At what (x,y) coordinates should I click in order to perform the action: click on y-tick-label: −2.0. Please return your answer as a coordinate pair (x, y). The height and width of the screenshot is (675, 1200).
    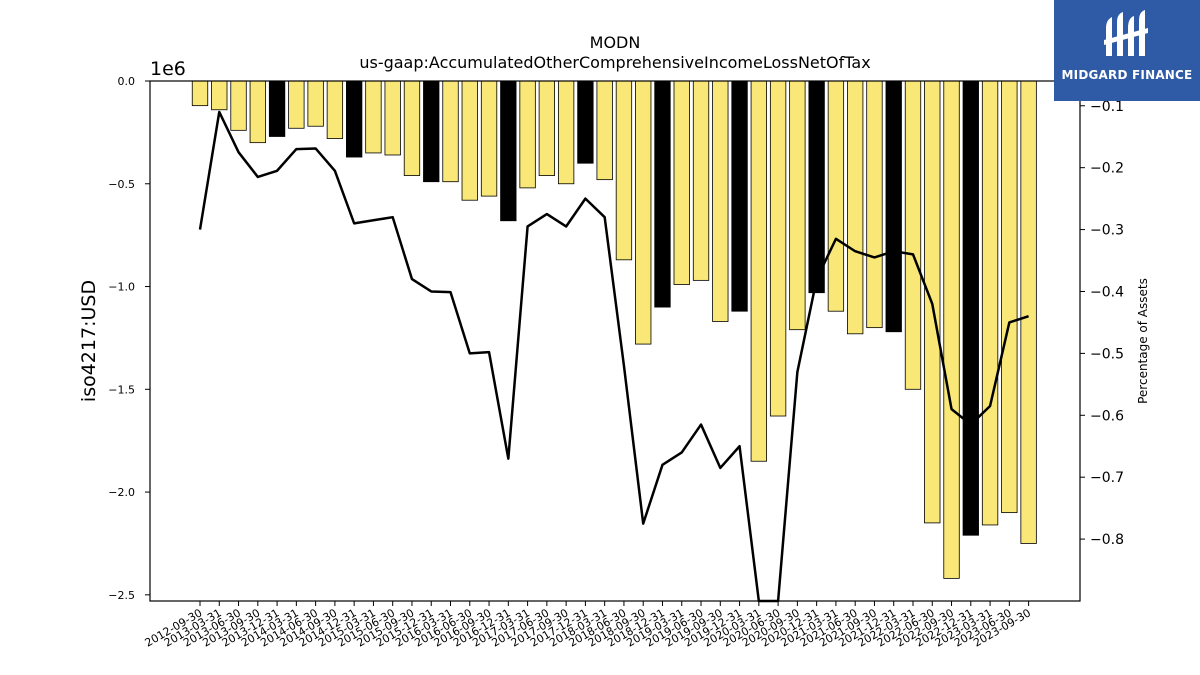
    Looking at the image, I should click on (121, 492).